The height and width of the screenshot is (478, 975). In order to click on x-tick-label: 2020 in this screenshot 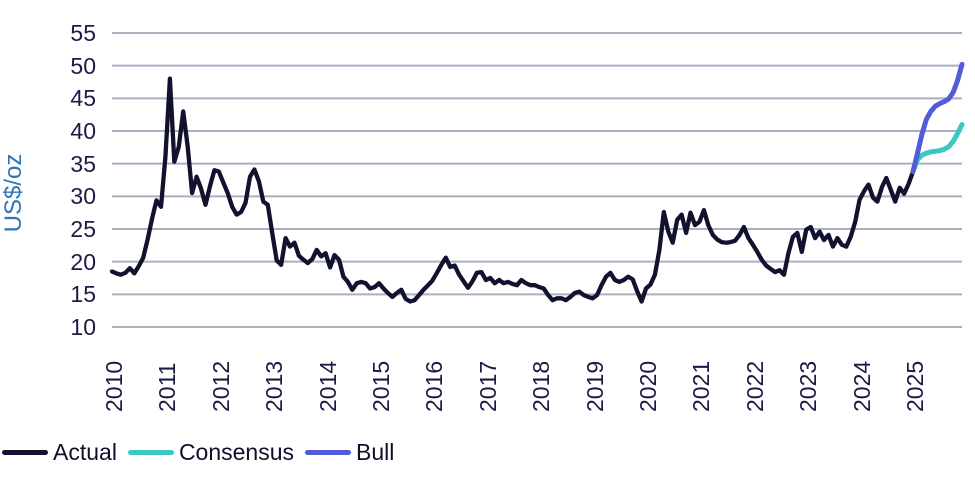, I will do `click(648, 386)`.